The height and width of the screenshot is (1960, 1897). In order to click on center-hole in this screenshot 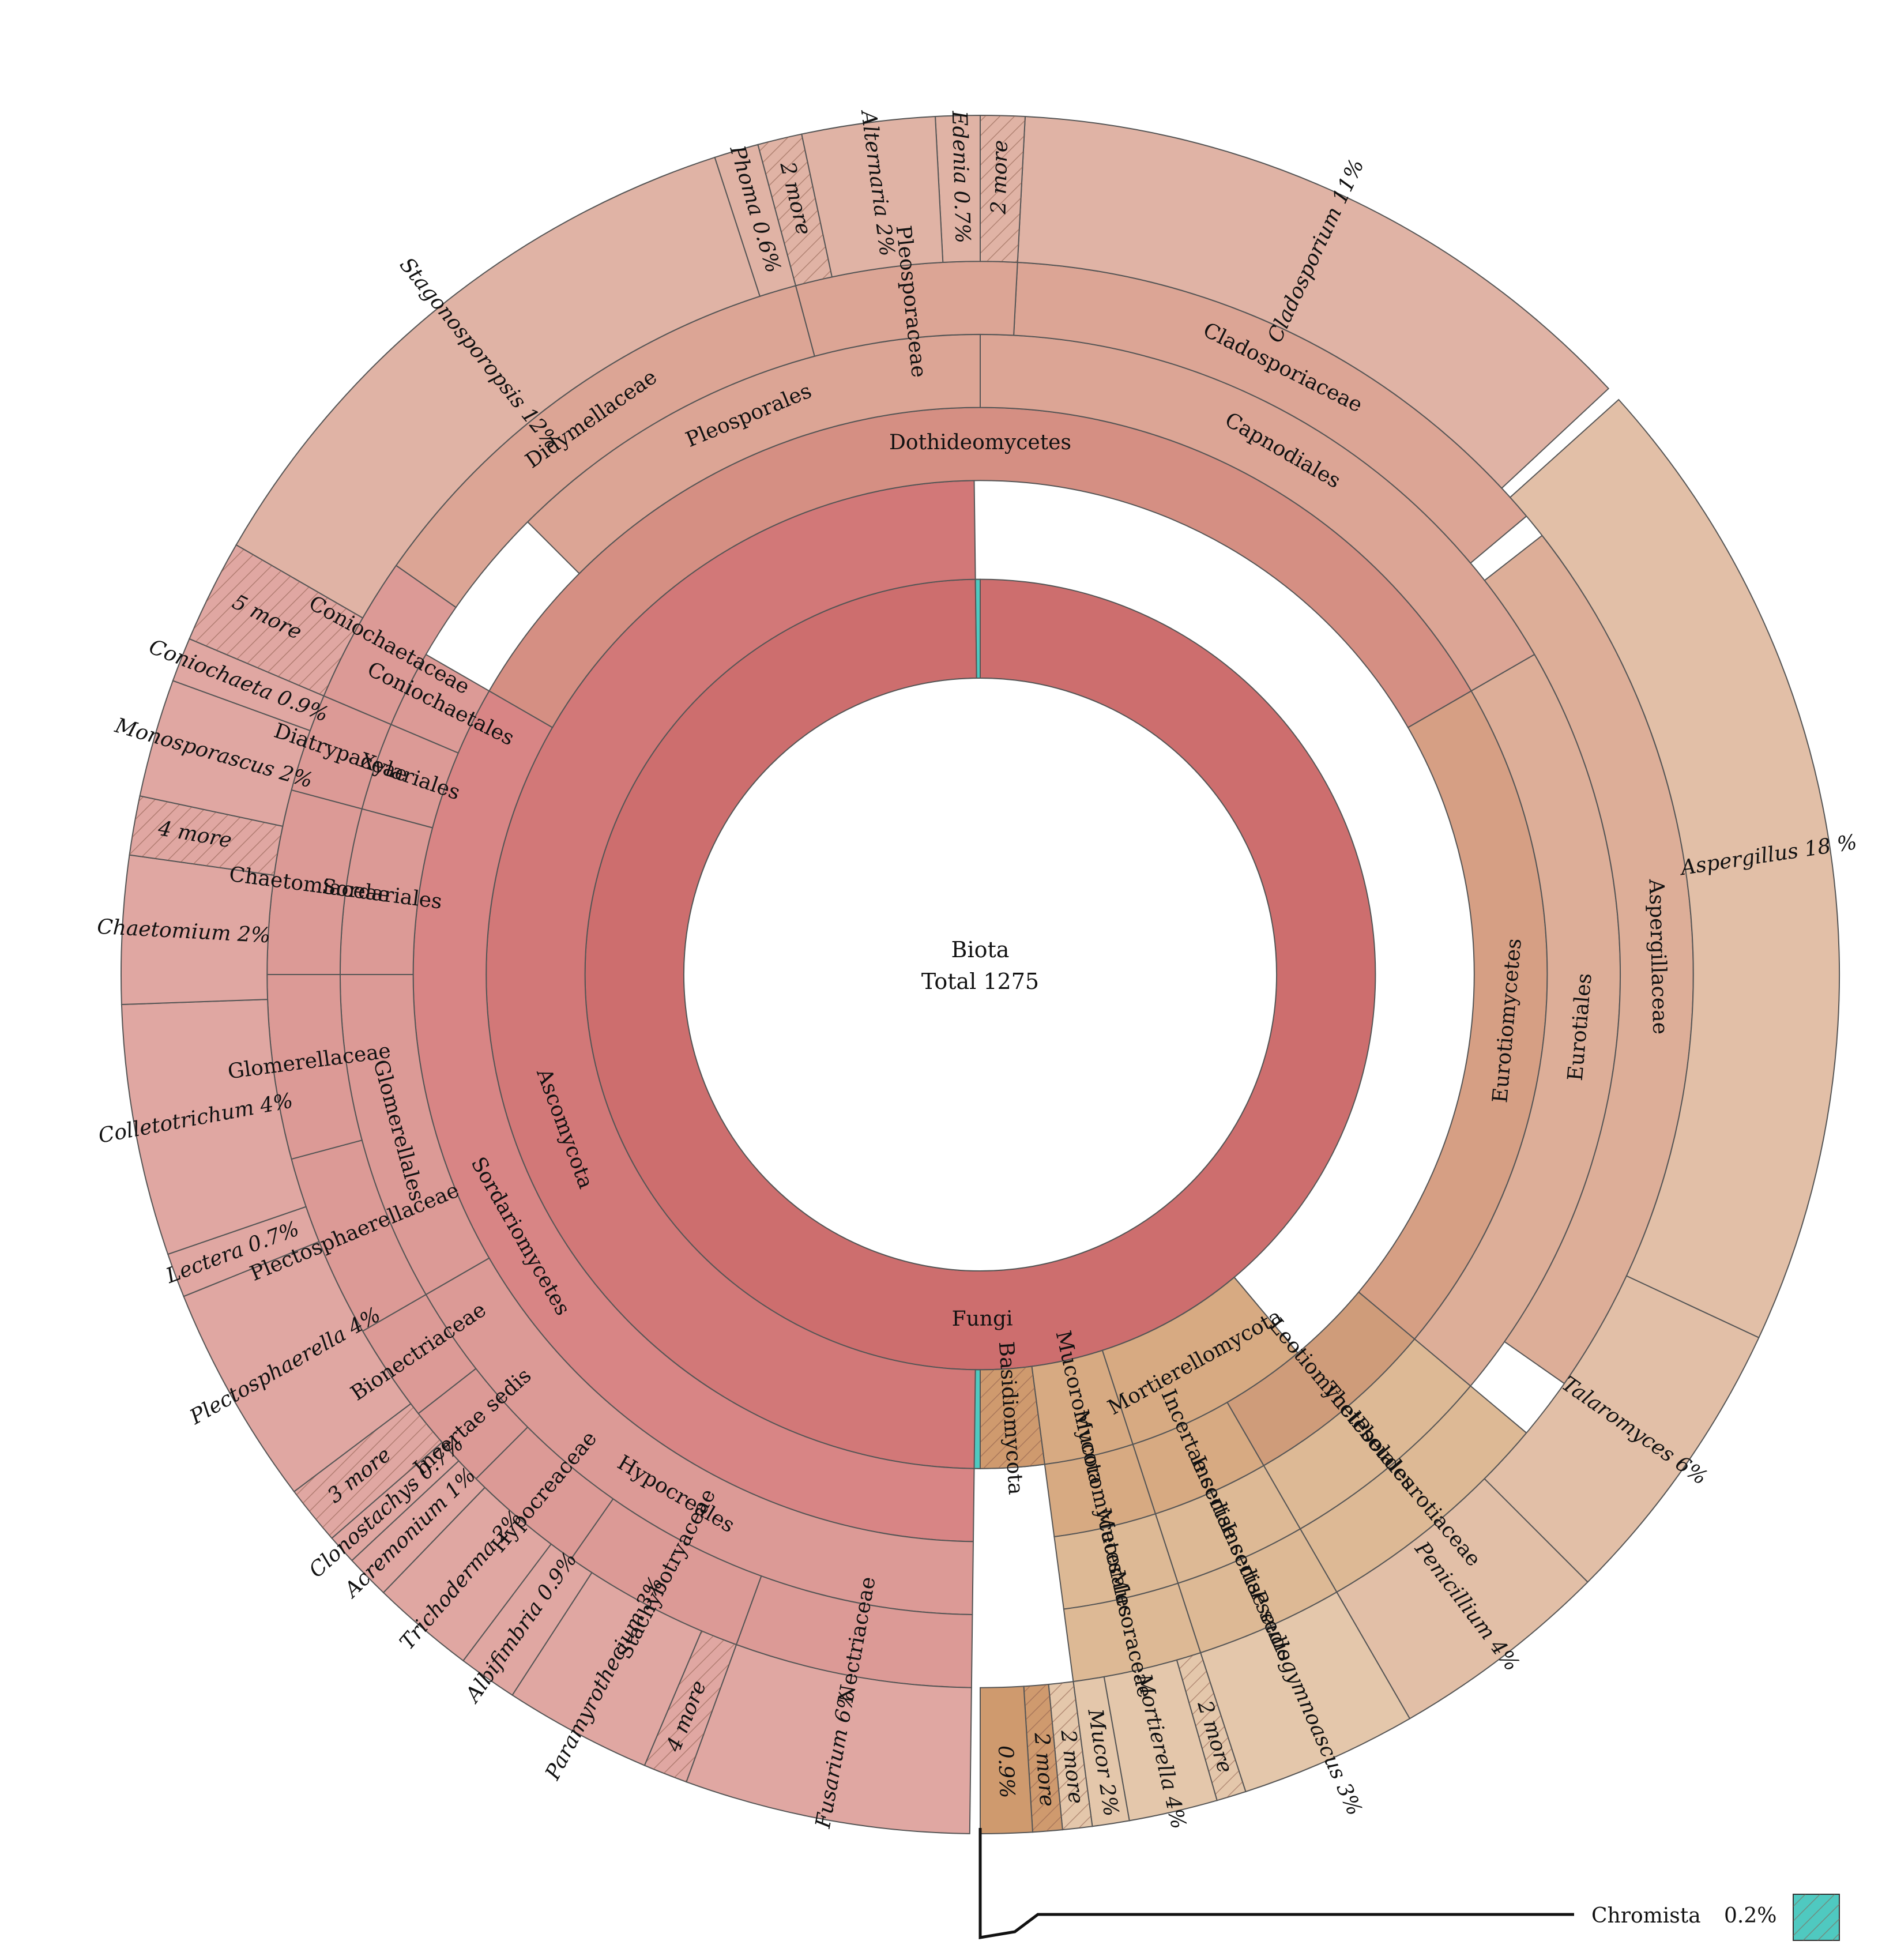, I will do `click(980, 975)`.